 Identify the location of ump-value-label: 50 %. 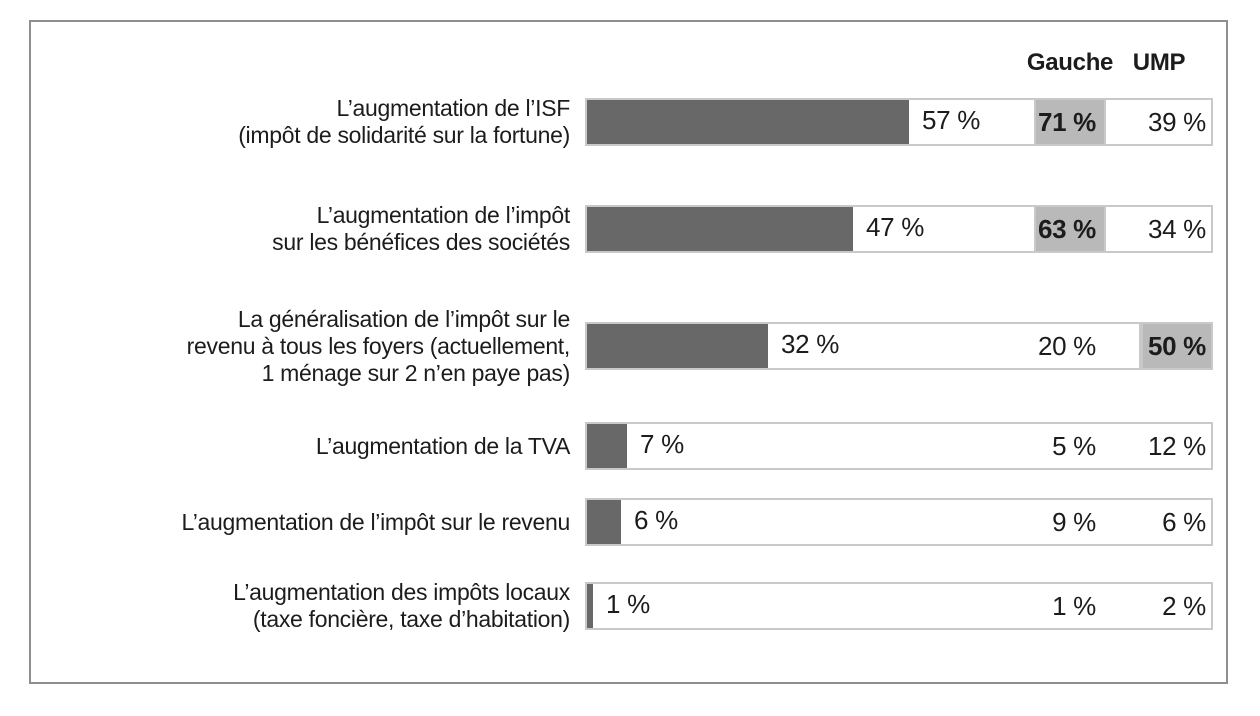
(1176, 345).